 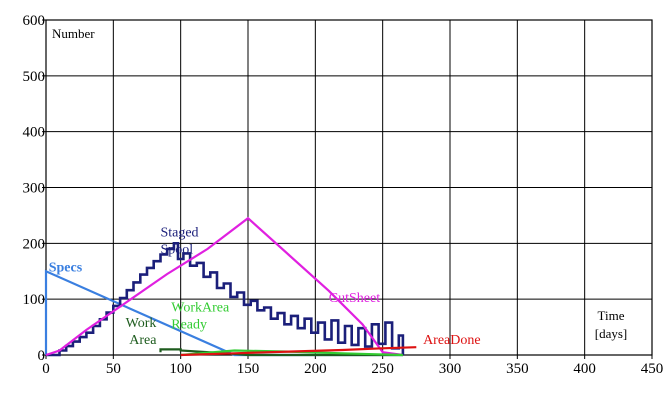 What do you see at coordinates (180, 369) in the screenshot?
I see `x-tick-label: 100` at bounding box center [180, 369].